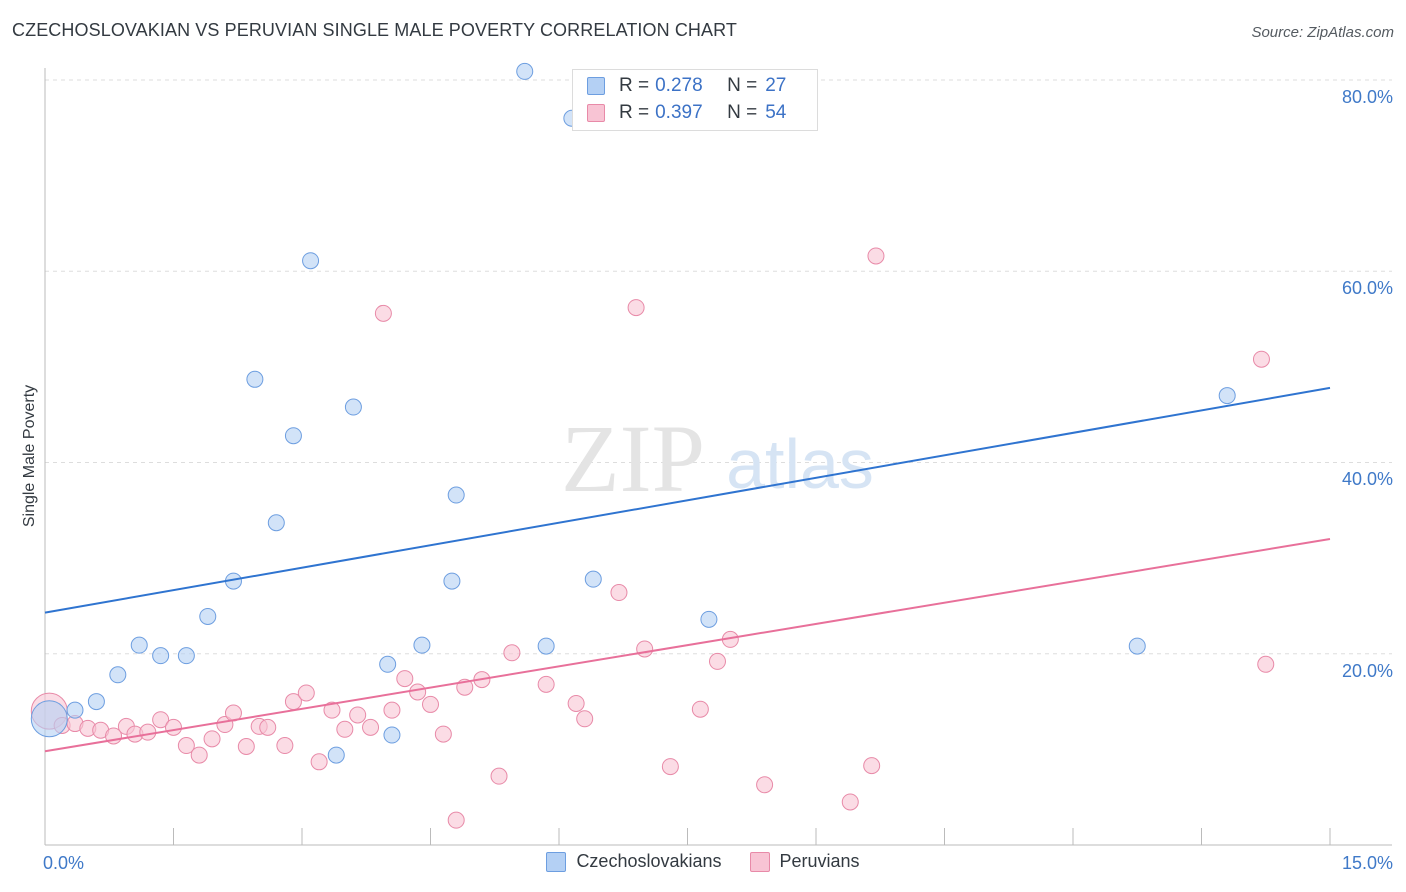 The width and height of the screenshot is (1406, 892). I want to click on stats-legend-row-czechoslovakians: R = 0.278 N = 27, so click(686, 86).